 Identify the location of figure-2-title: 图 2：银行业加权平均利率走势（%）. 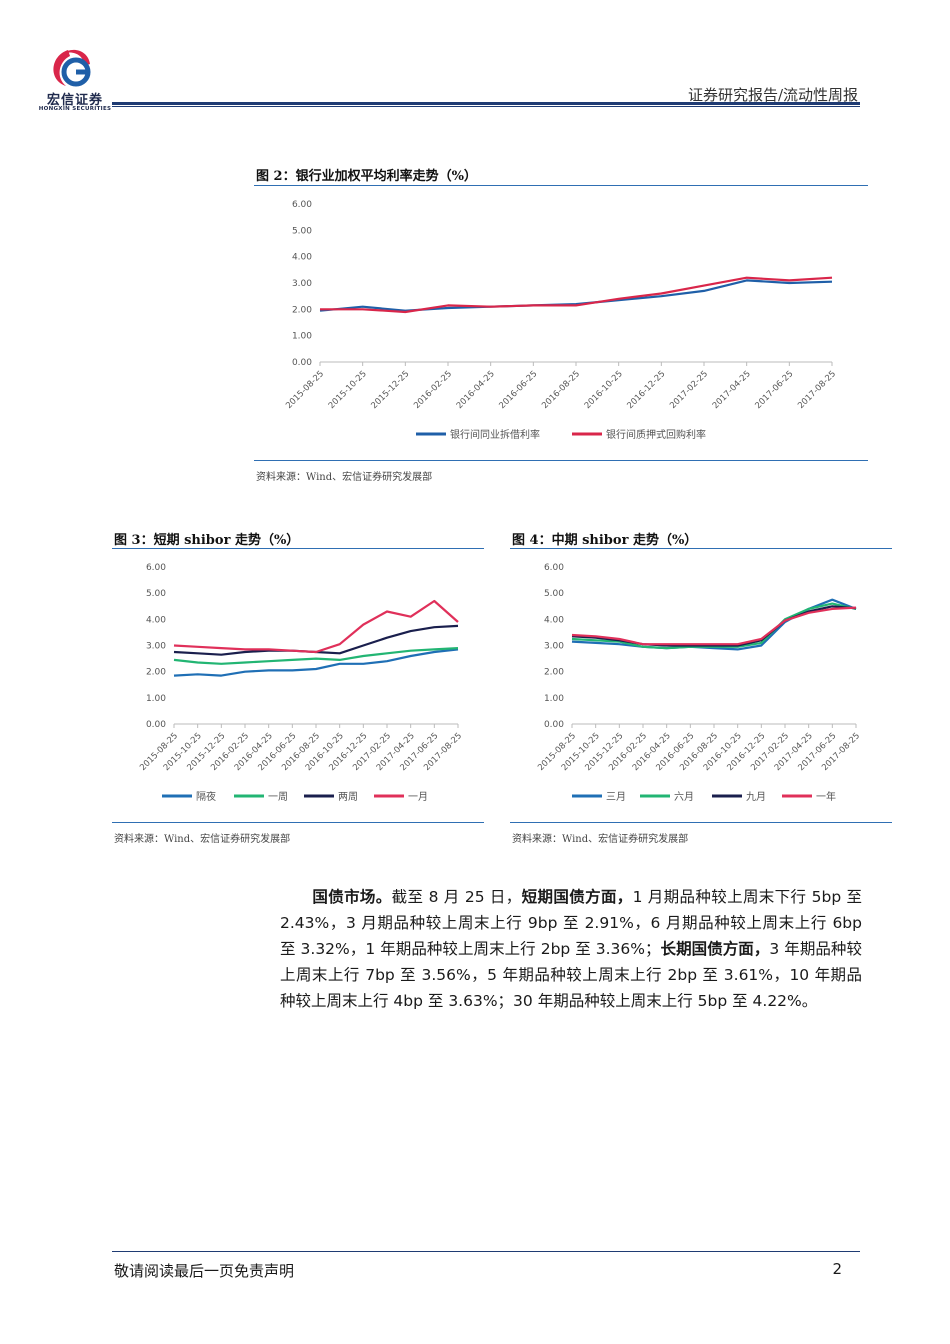
(366, 176).